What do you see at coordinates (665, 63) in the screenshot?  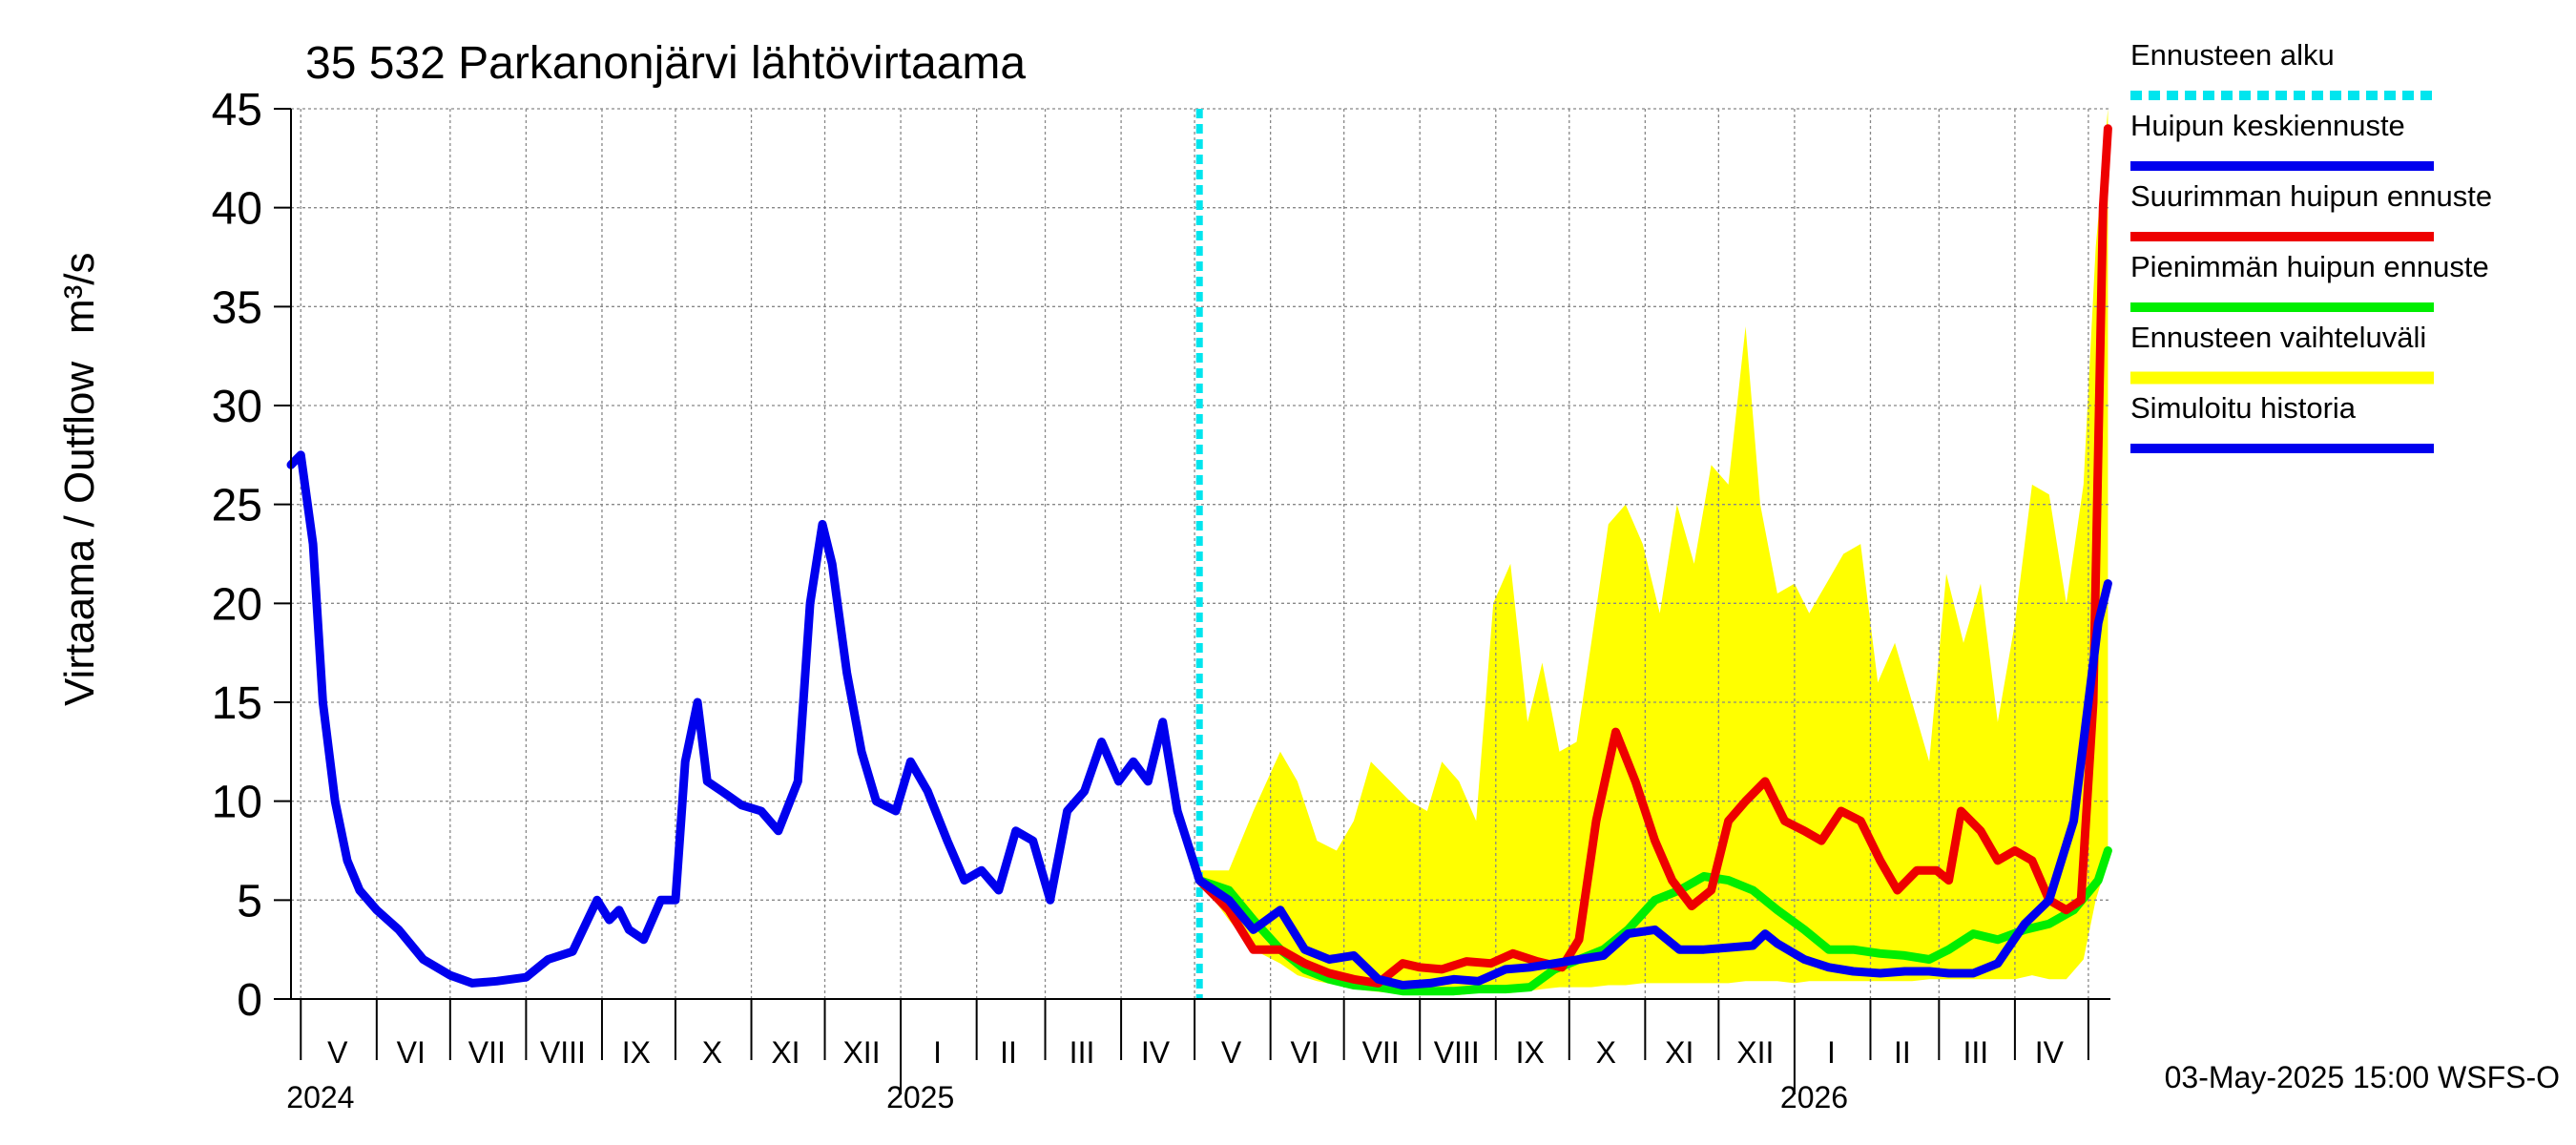 I see `chart-title: 35 532 Parkanonjärvi lähtövirtaama` at bounding box center [665, 63].